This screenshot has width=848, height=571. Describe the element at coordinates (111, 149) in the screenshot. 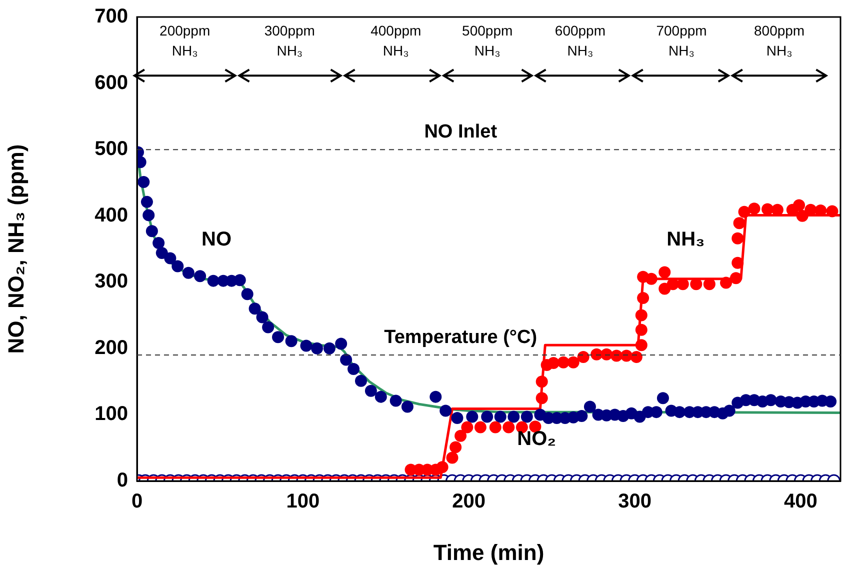

I see `y-tick-label: 500` at that location.